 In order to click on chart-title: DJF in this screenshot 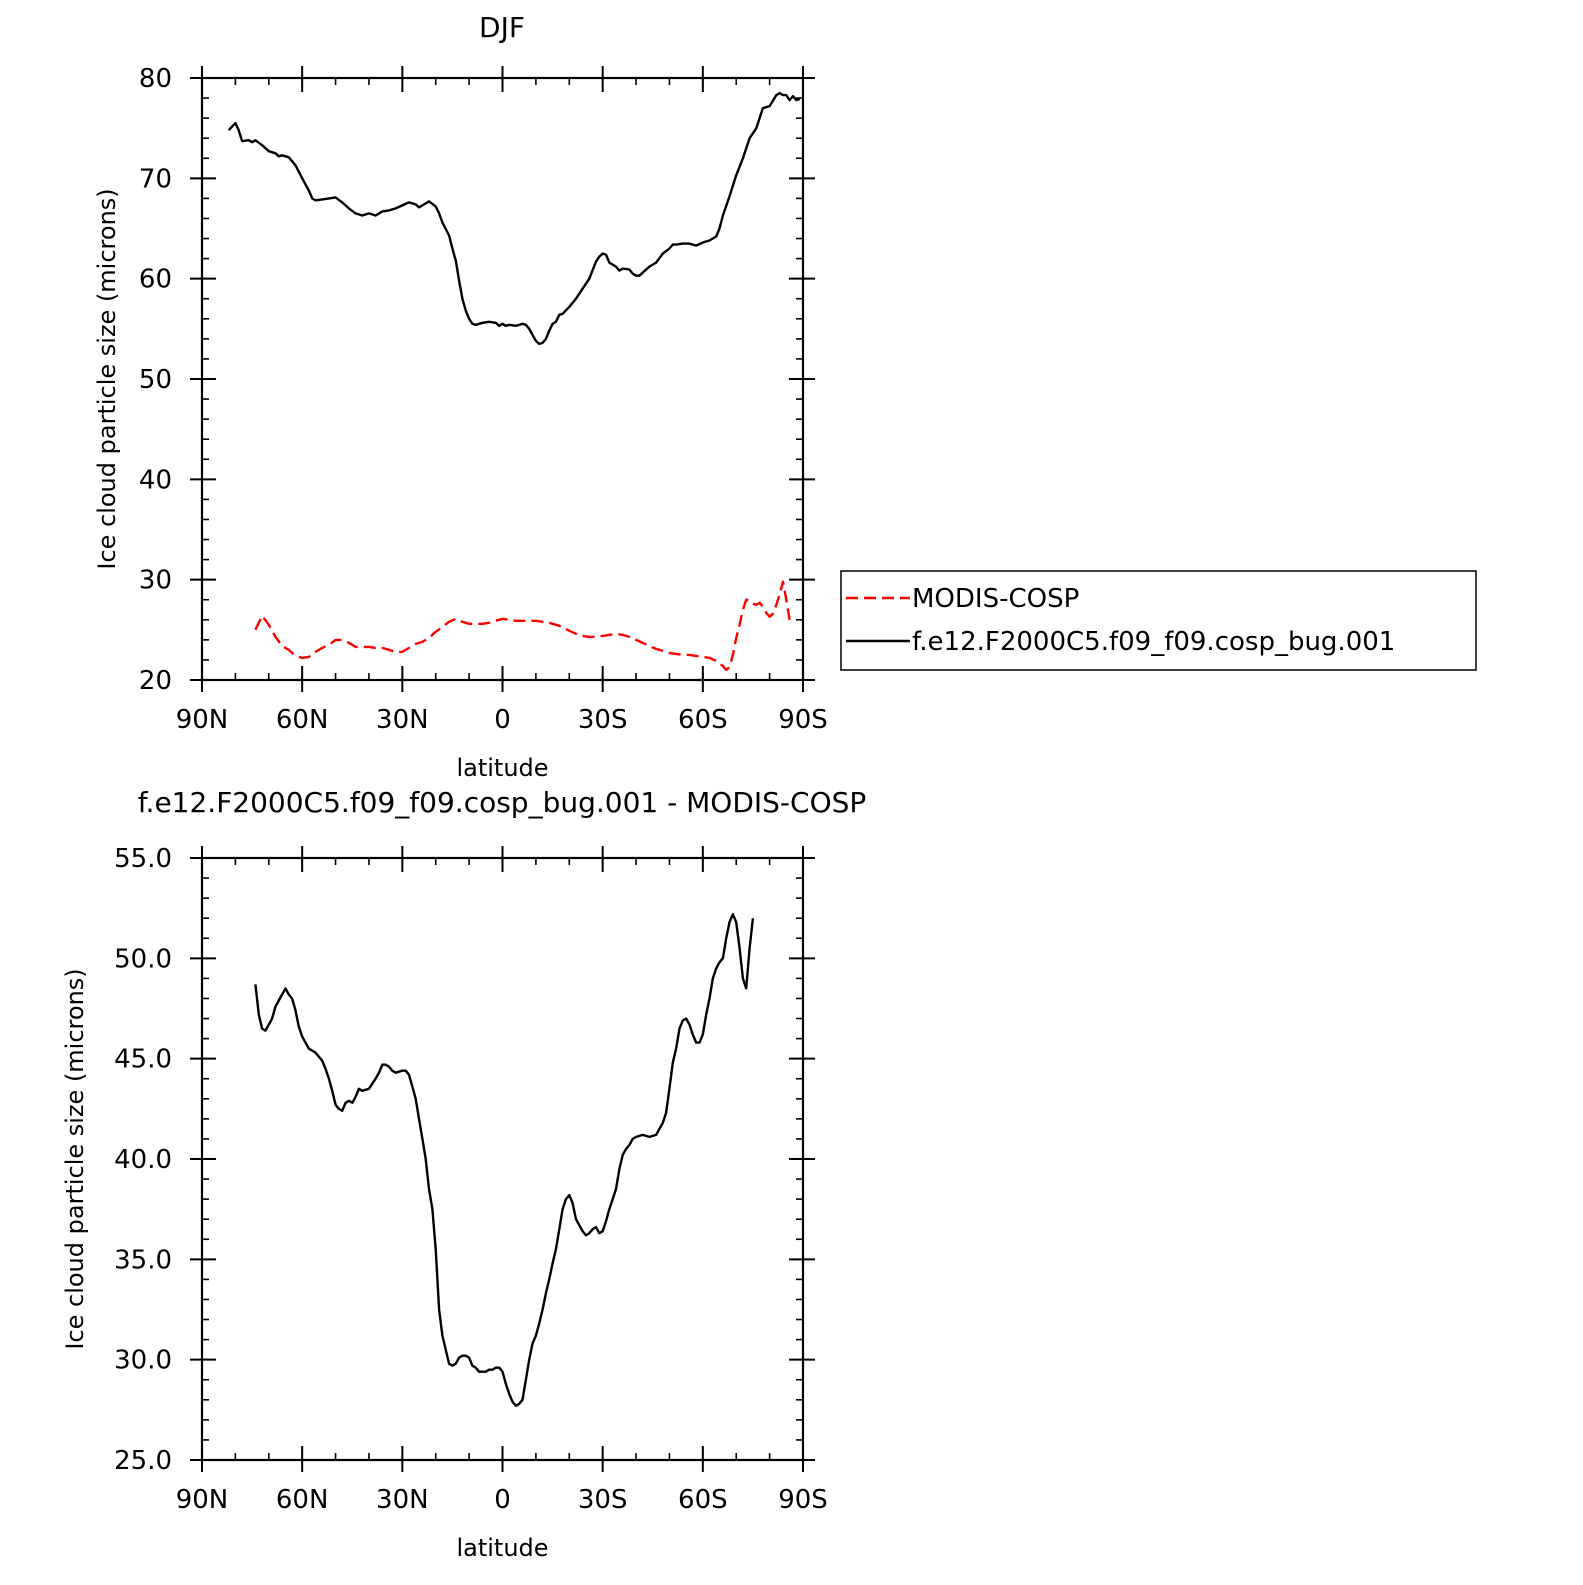, I will do `click(502, 27)`.